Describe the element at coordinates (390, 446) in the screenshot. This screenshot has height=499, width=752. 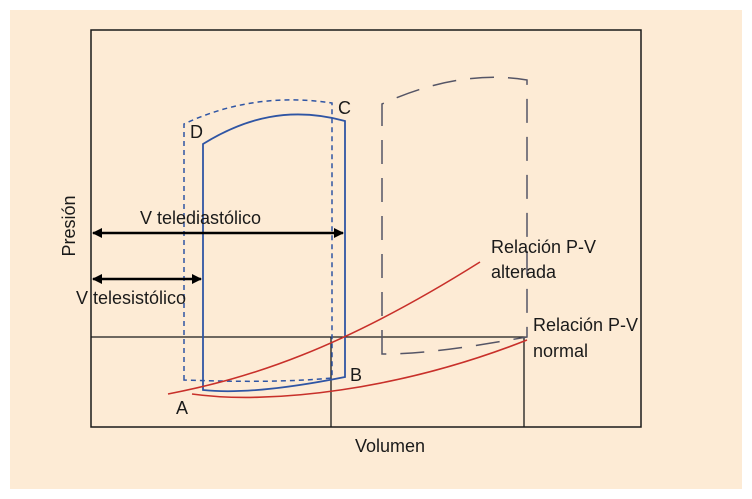
I see `x-axis-label: Volumen` at that location.